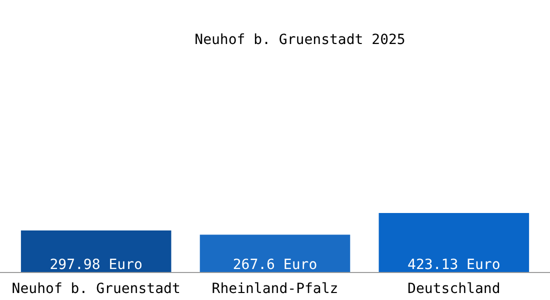  I want to click on data-label: 267.6 Euro, so click(275, 265).